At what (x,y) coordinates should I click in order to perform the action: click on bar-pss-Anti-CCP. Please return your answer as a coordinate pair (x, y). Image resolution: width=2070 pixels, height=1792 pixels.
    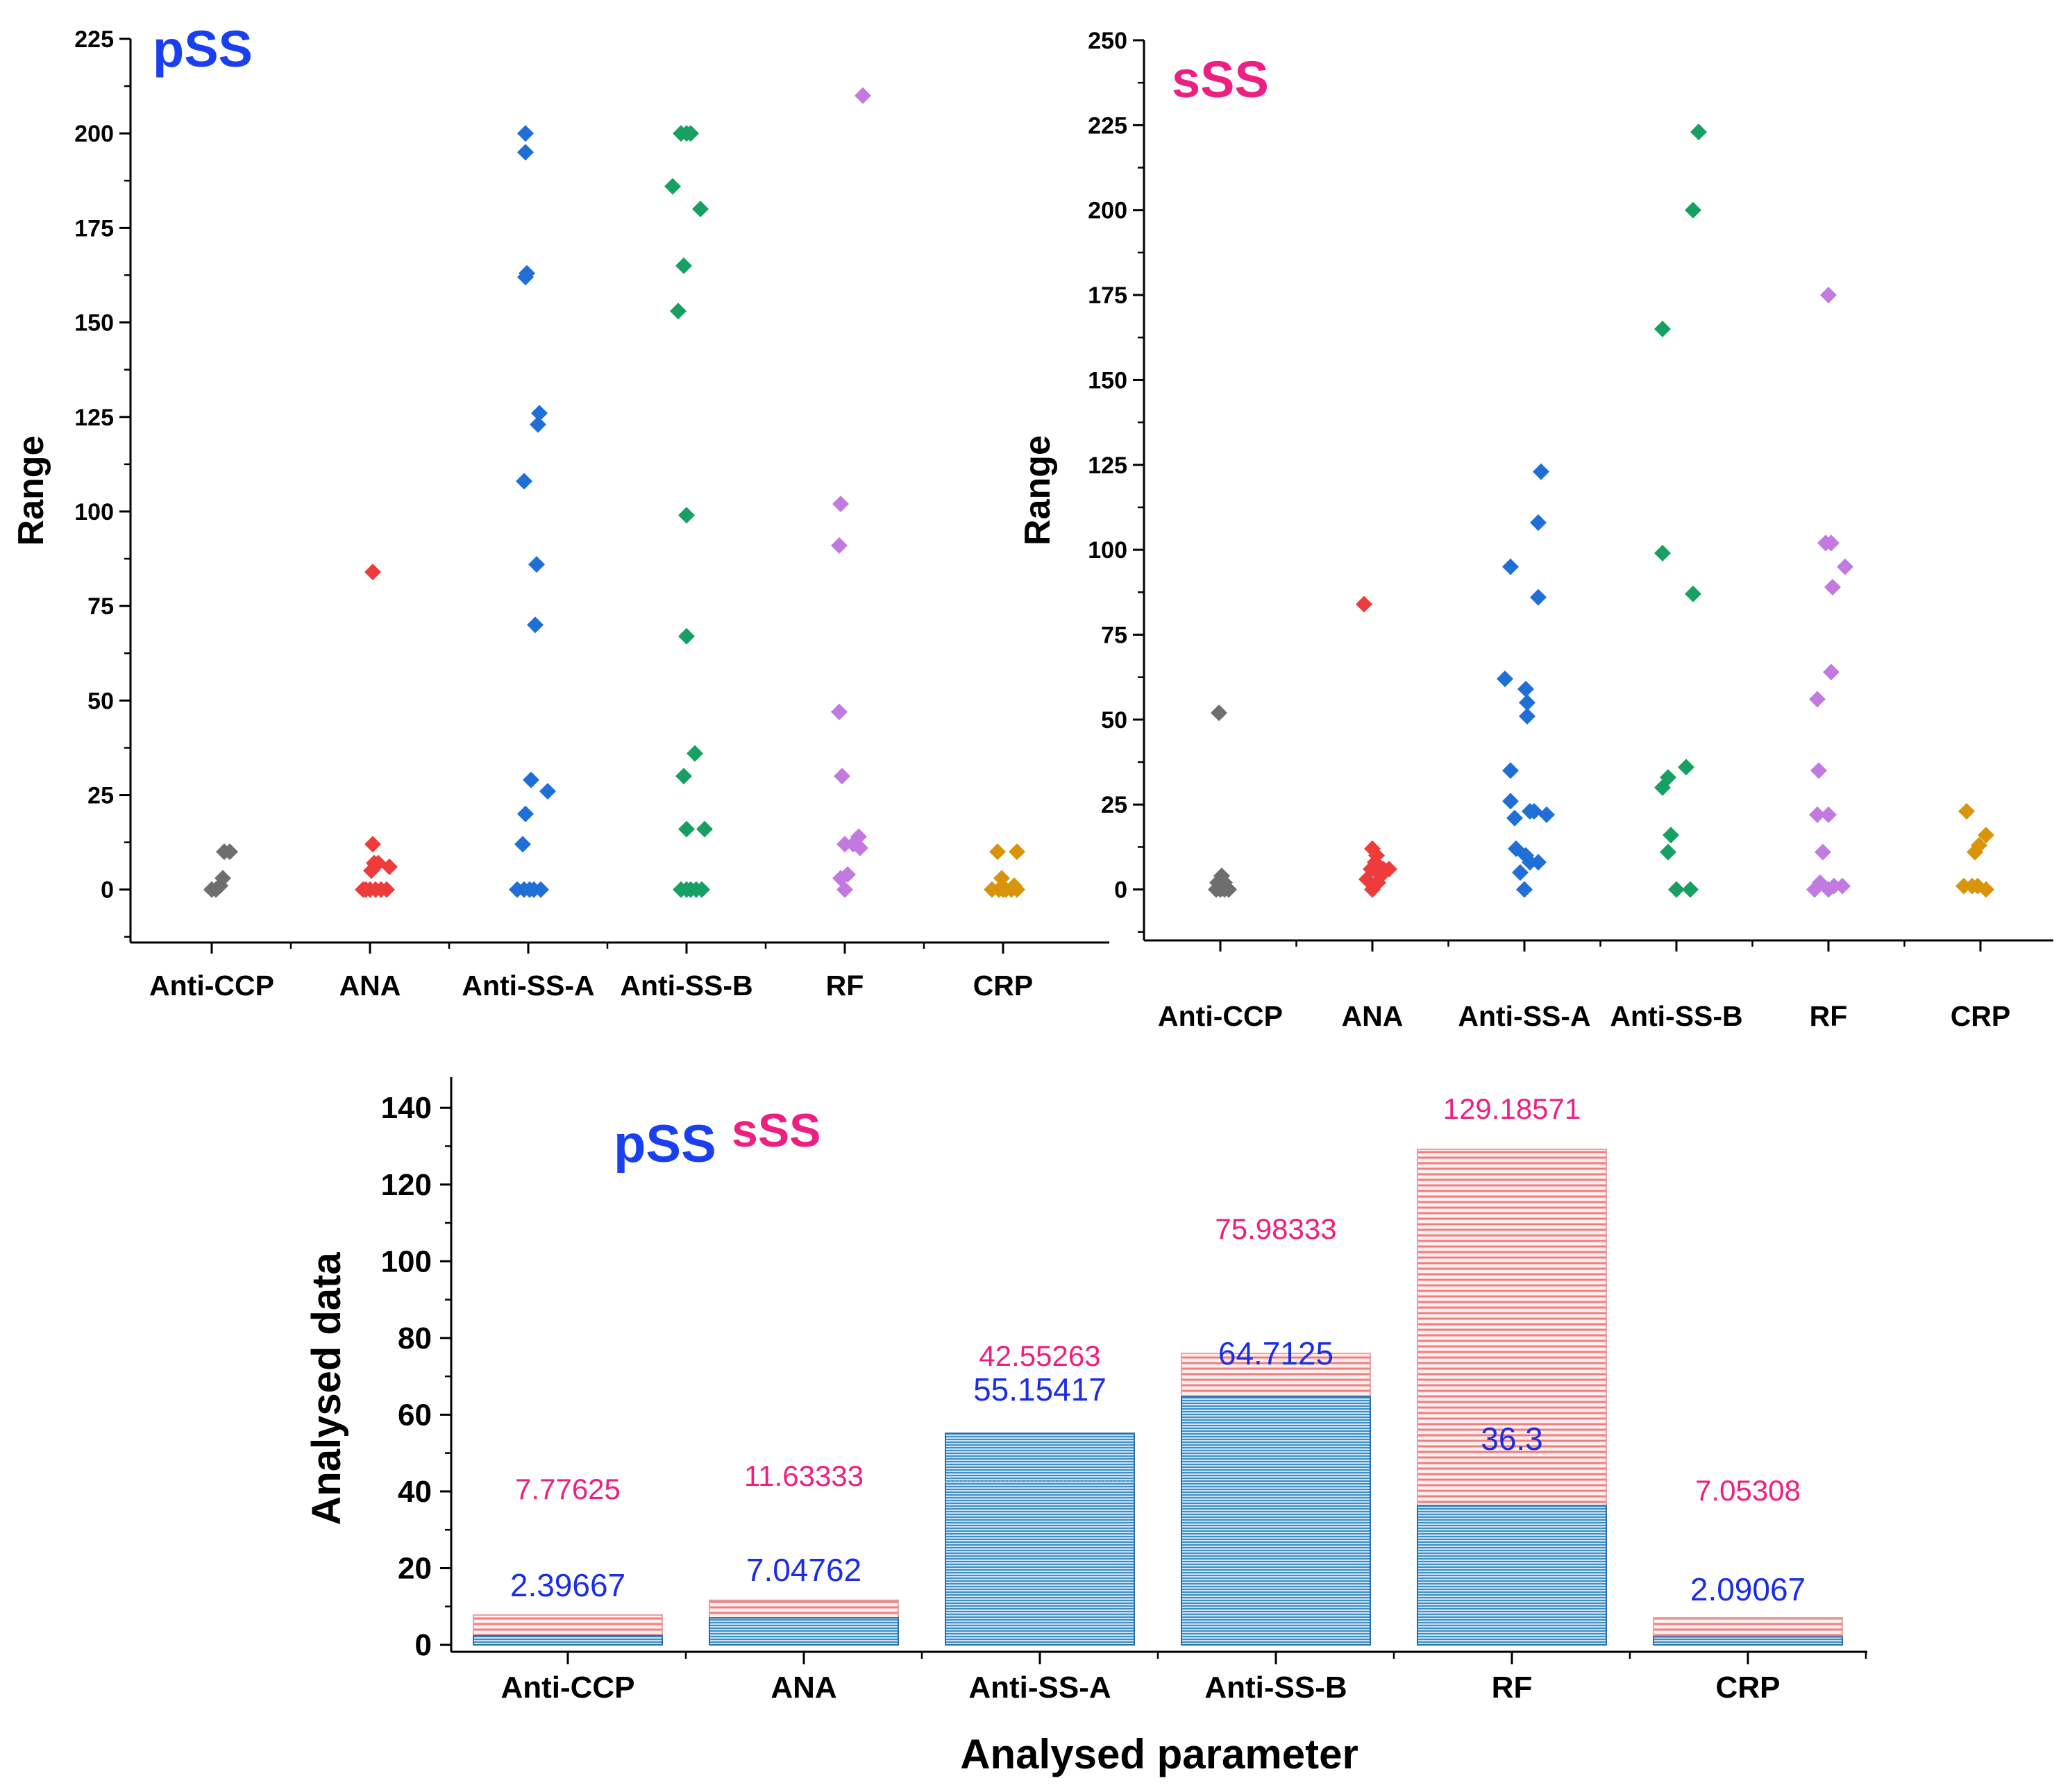
    Looking at the image, I should click on (568, 1640).